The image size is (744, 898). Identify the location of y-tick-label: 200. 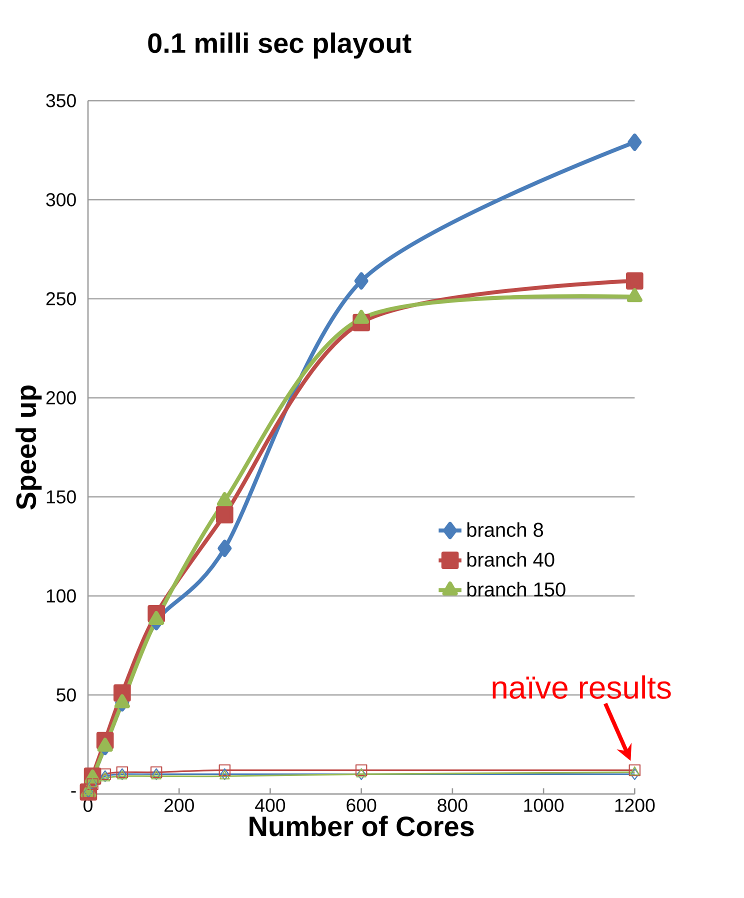
(61, 397).